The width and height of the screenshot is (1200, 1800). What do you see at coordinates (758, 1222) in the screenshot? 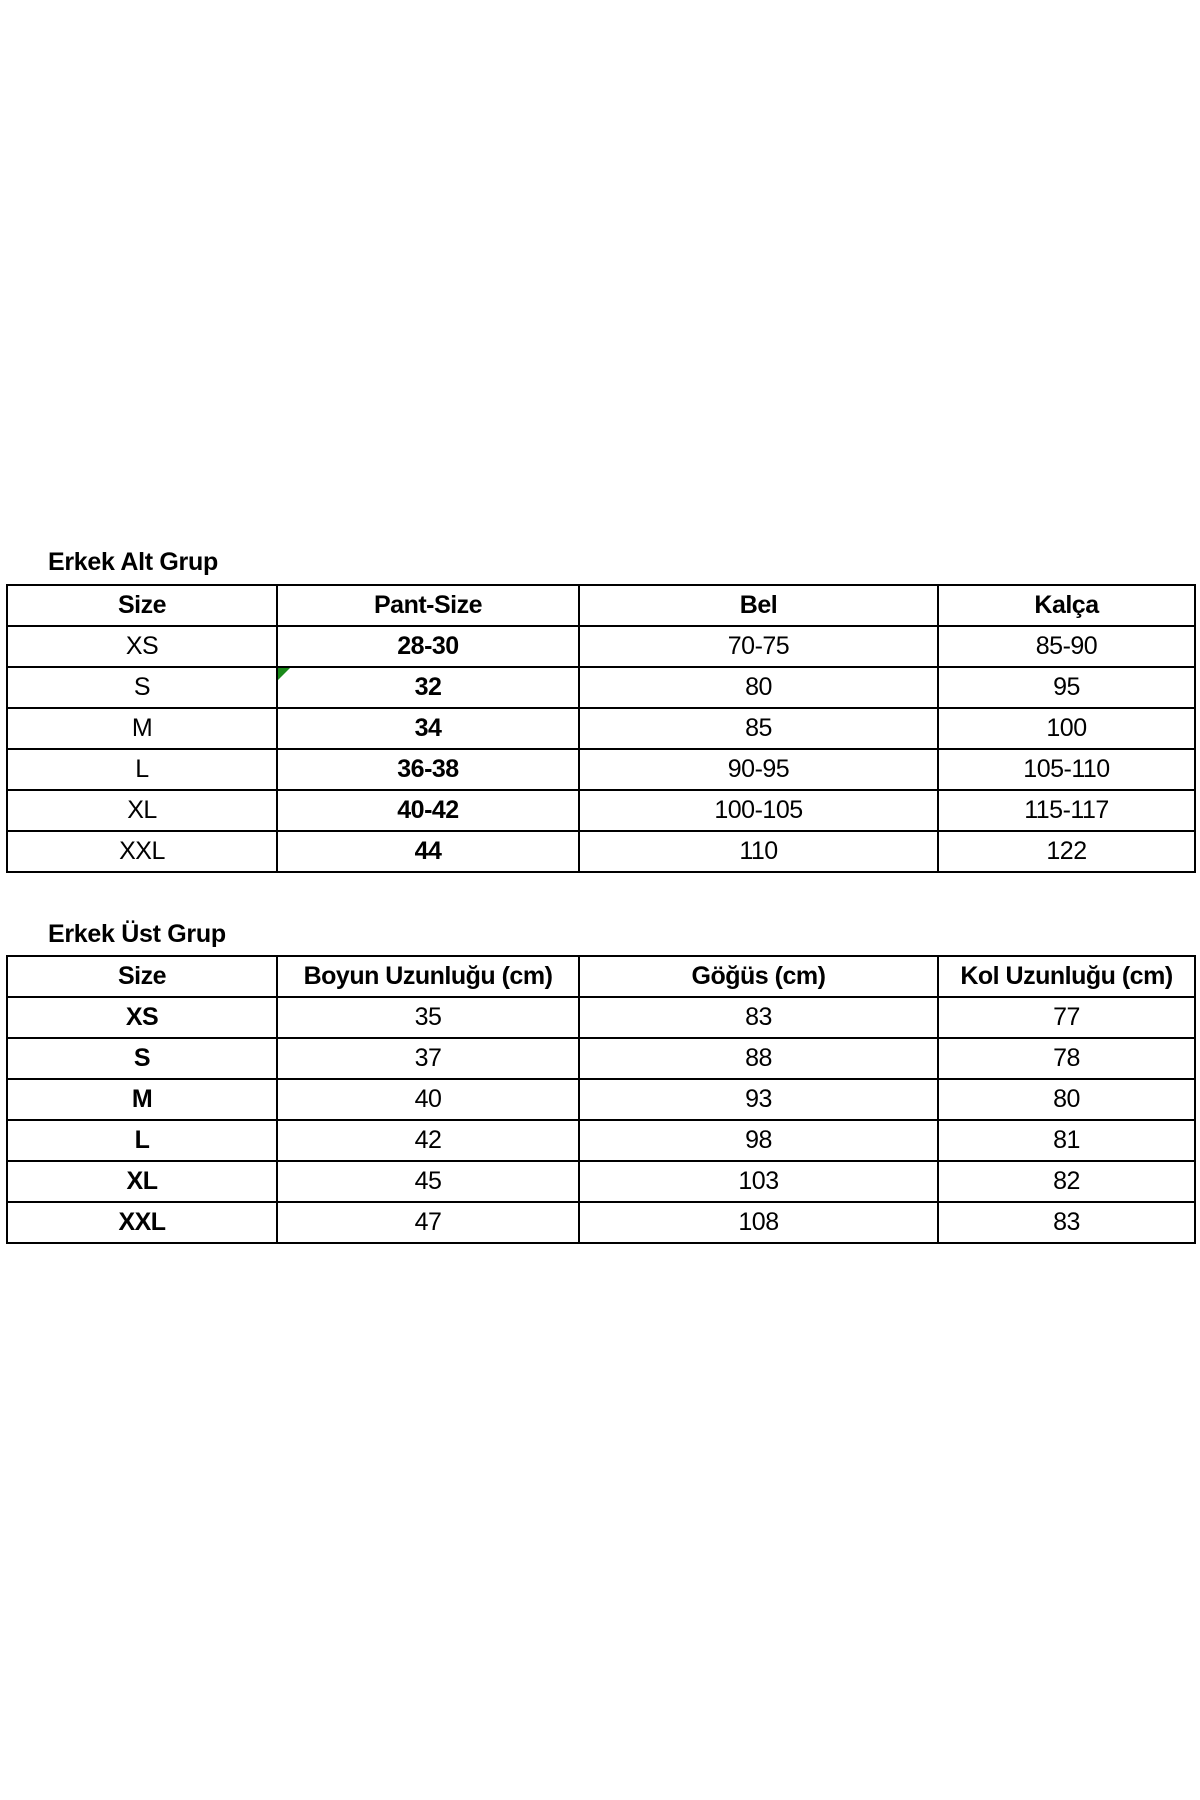
I see `cell-text: 108` at bounding box center [758, 1222].